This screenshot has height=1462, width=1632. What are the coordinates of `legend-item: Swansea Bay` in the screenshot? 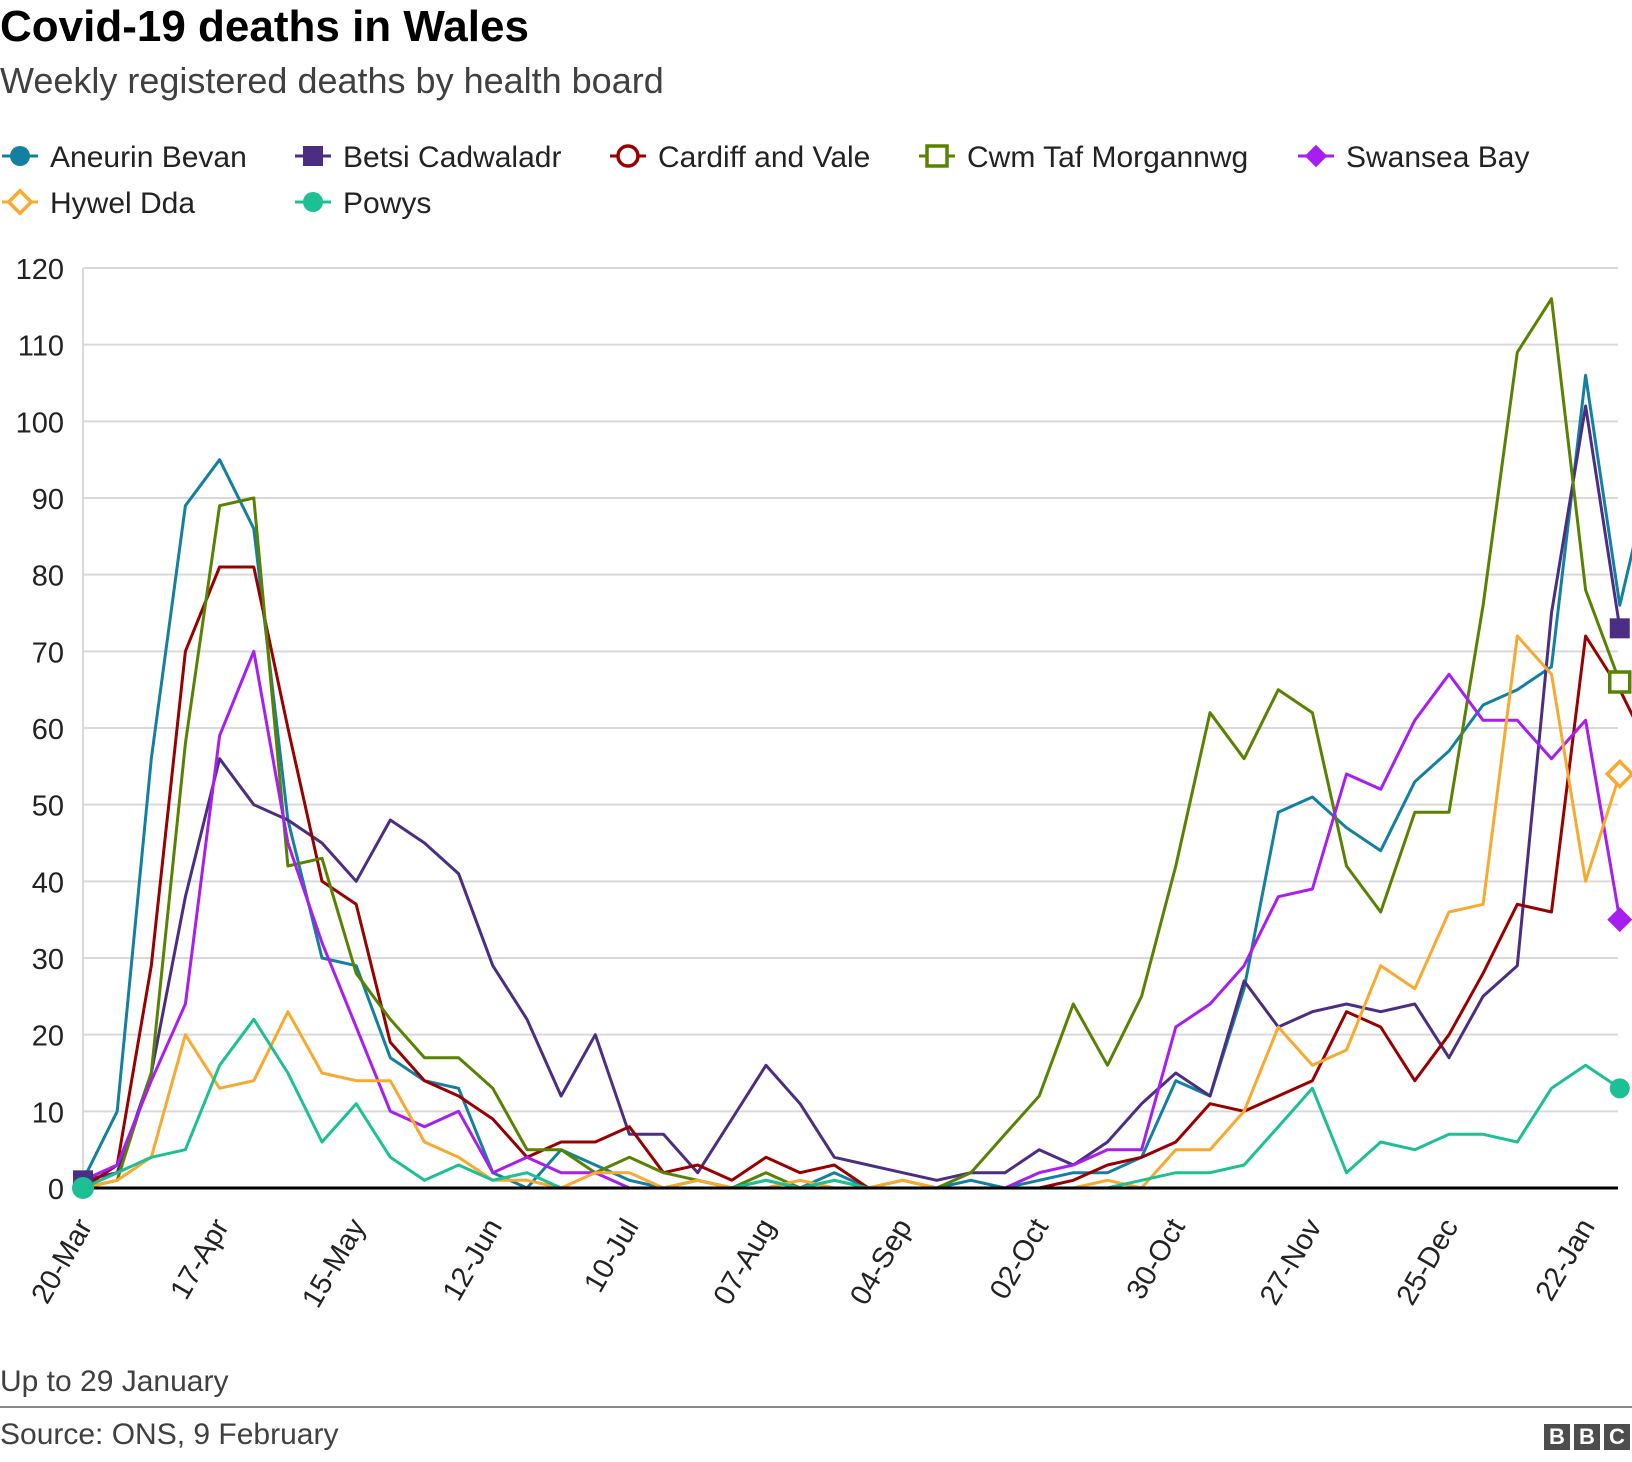 It's located at (1413, 157).